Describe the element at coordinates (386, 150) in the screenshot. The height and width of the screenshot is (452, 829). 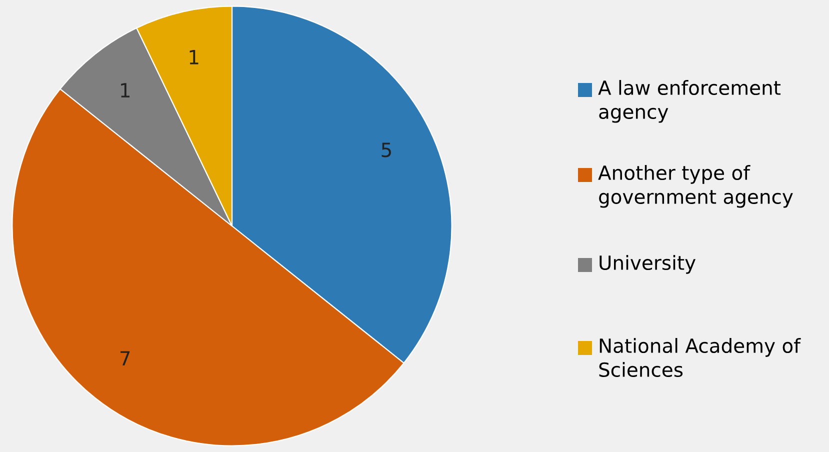
I see `data-label: 5` at that location.